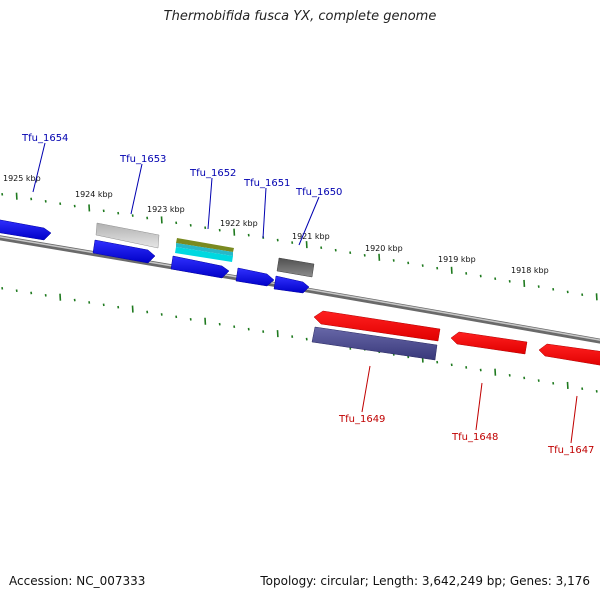 The height and width of the screenshot is (600, 600). I want to click on kbp-label: 1924 kbp, so click(94, 194).